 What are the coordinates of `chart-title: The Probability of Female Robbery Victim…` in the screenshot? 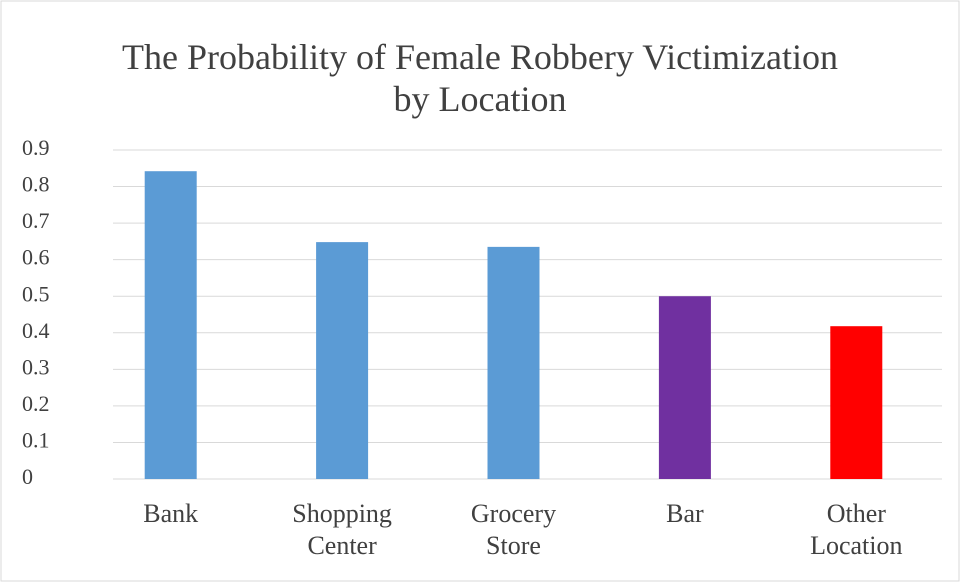 It's located at (480, 78).